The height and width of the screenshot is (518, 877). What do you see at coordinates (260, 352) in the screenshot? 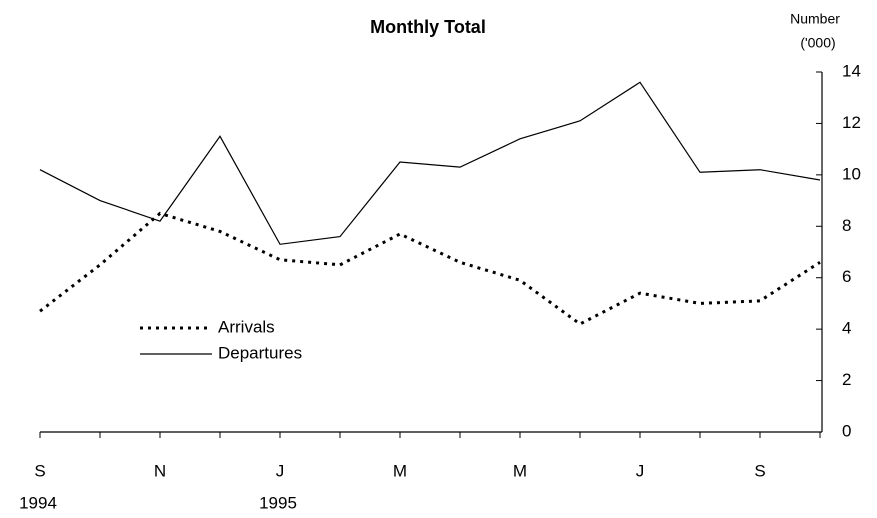
I see `legend-label: Departures` at bounding box center [260, 352].